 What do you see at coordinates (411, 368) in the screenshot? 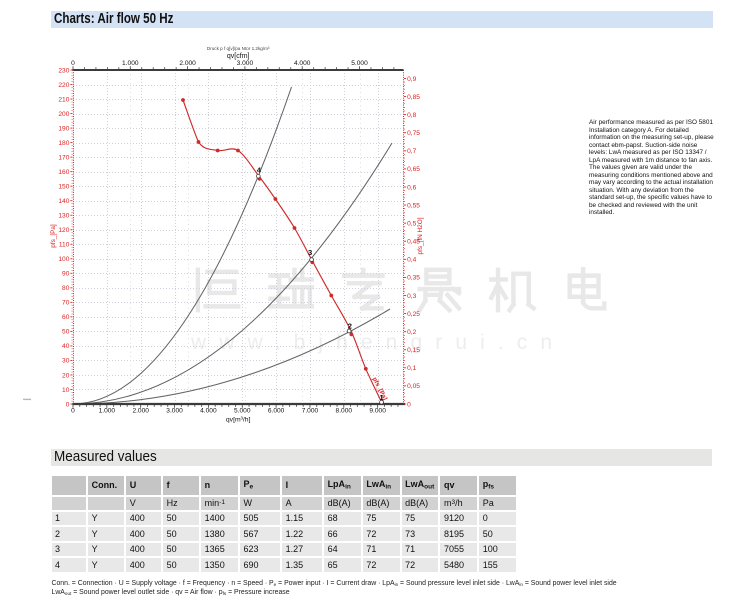
I see `svg-text: 0,1` at bounding box center [411, 368].